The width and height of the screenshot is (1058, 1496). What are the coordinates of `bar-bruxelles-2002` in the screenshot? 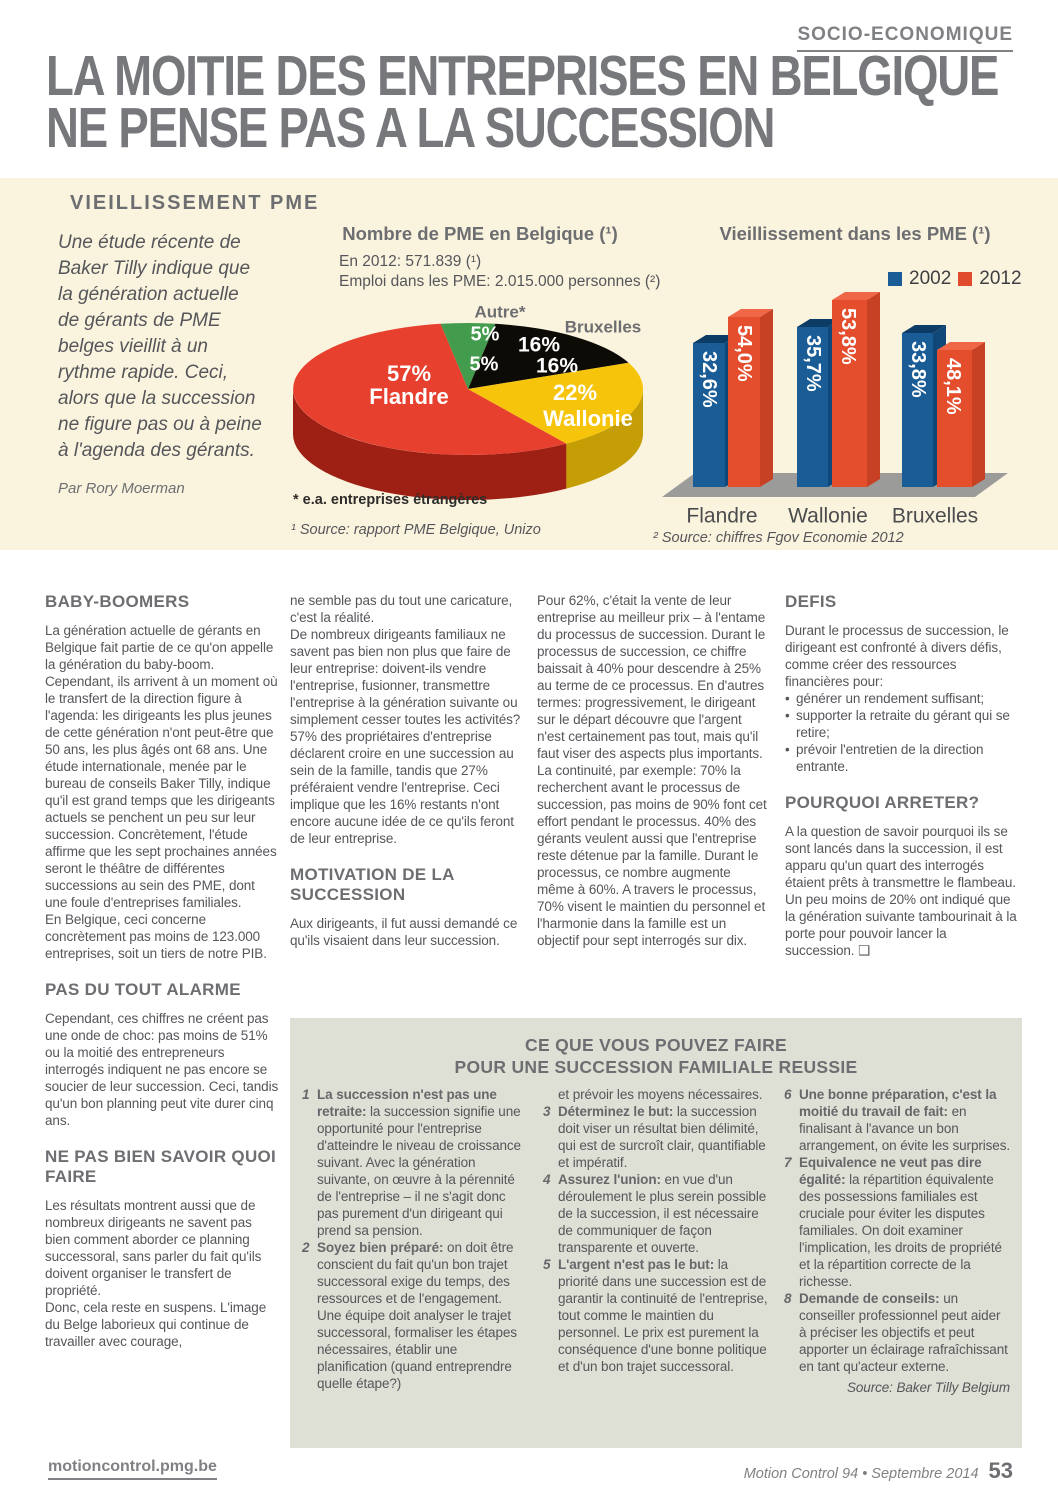 It's located at (917, 410).